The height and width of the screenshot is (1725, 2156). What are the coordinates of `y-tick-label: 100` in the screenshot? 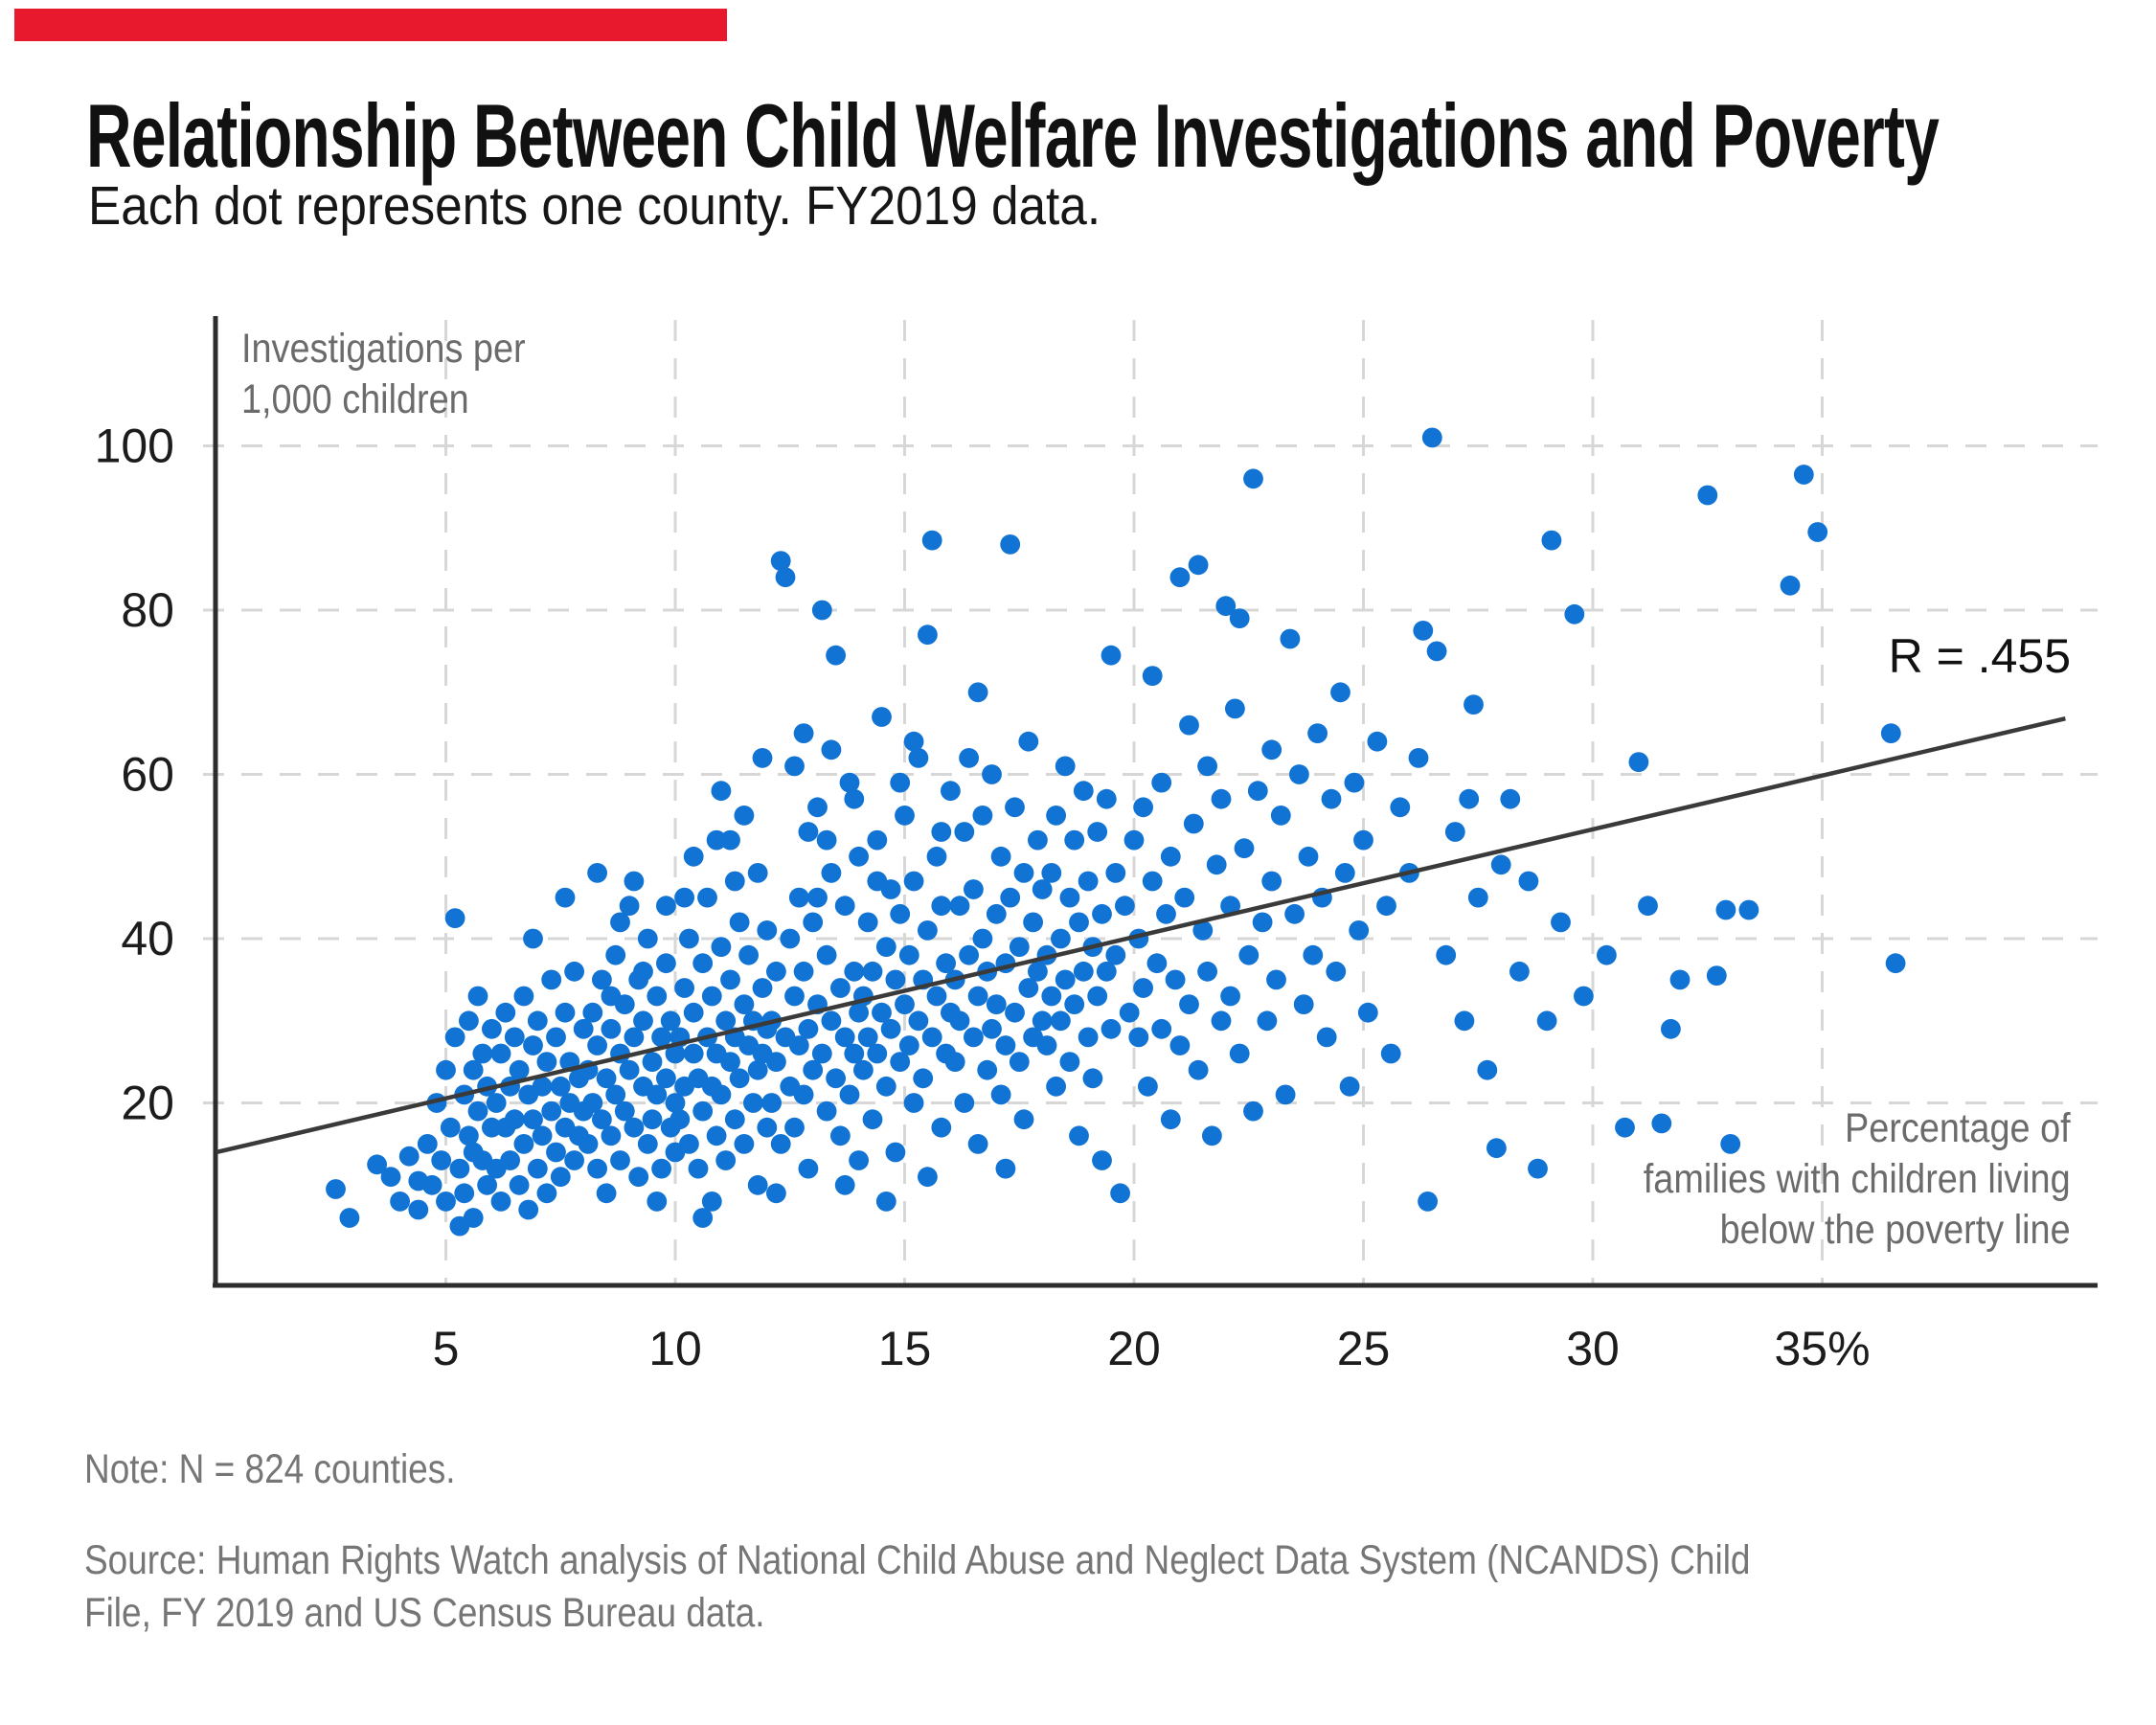 It's located at (134, 447).